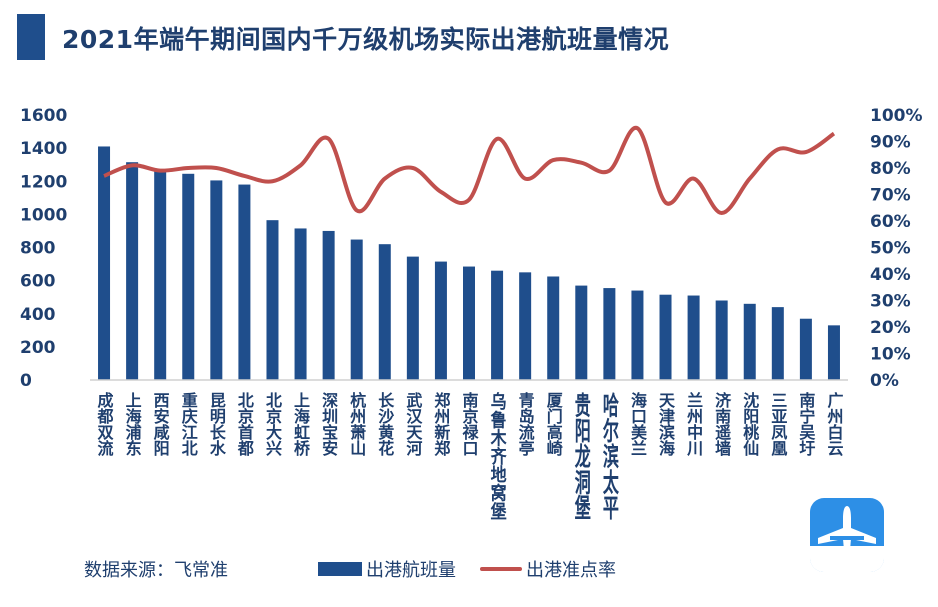 The height and width of the screenshot is (607, 938). Describe the element at coordinates (890, 275) in the screenshot. I see `y-right-tick-label: 40%` at that location.